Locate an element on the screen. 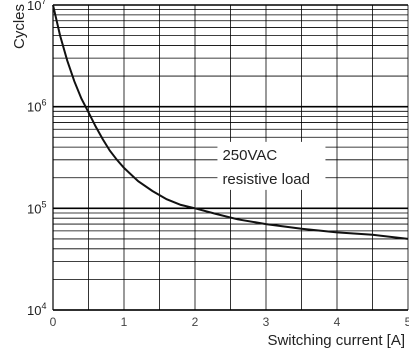 This screenshot has height=351, width=409. x-tick-label: 5 is located at coordinates (407, 322).